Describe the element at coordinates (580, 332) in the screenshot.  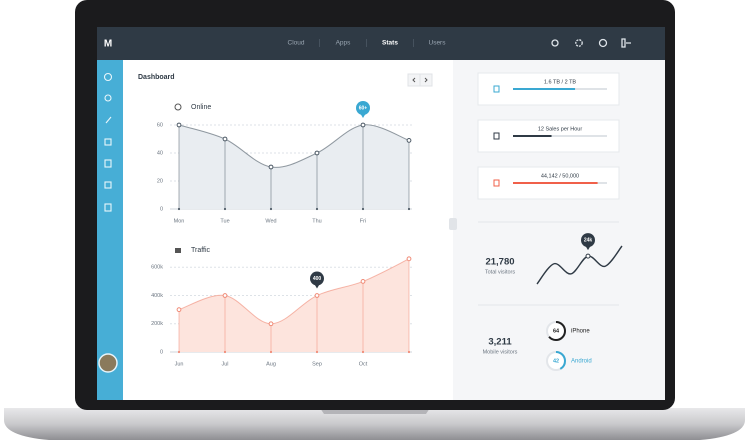
I see `device-name: iPhone` at that location.